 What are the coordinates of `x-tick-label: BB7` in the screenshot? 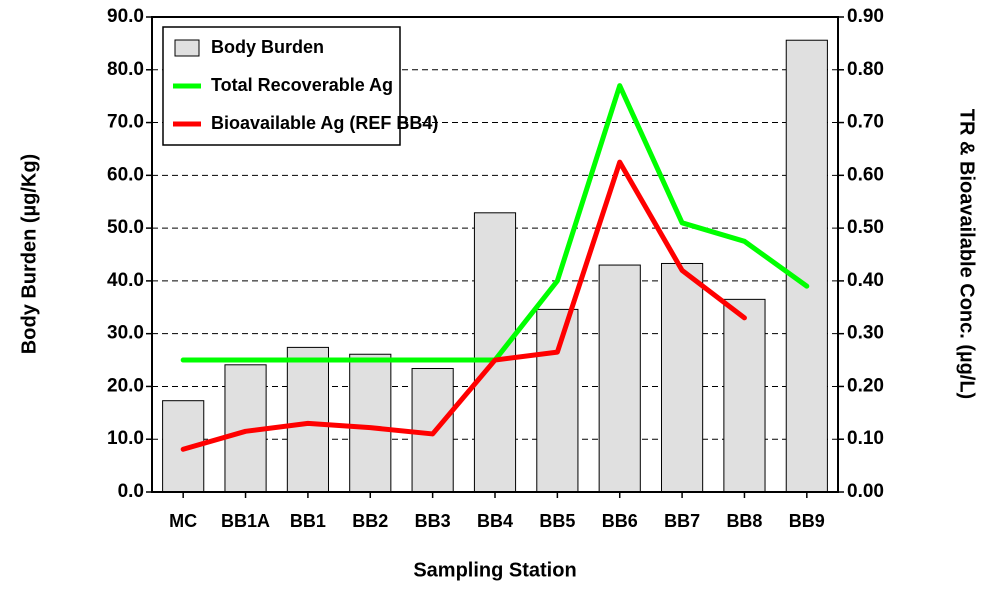 It's located at (682, 521).